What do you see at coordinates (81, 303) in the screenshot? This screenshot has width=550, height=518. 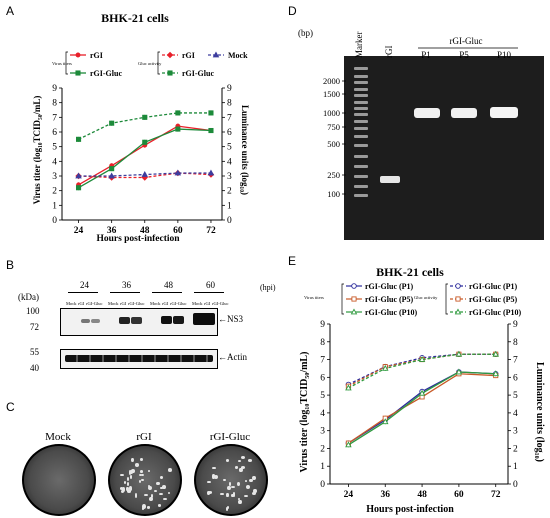 I see `lane-label: rGI` at bounding box center [81, 303].